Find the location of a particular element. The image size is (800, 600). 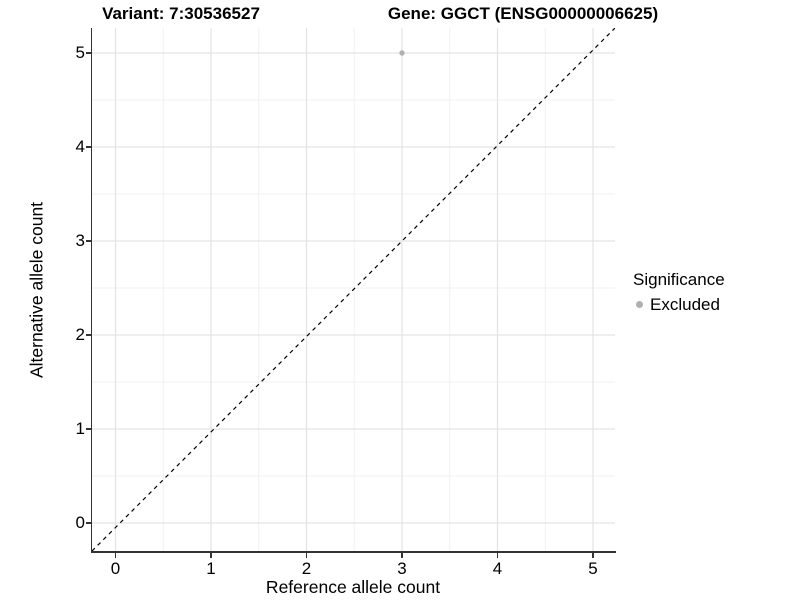

plot-title-variant: Variant: 7:30536527 is located at coordinates (181, 13).